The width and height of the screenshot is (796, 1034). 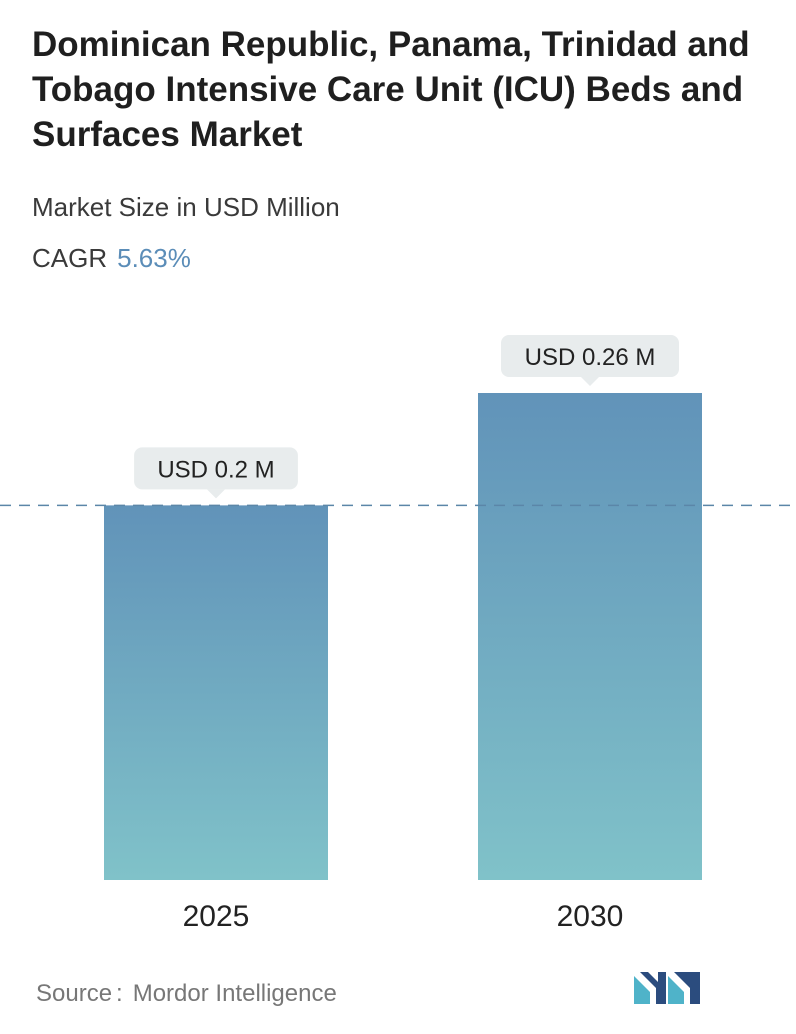 I want to click on data-label-pointer-2025, so click(x=216, y=494).